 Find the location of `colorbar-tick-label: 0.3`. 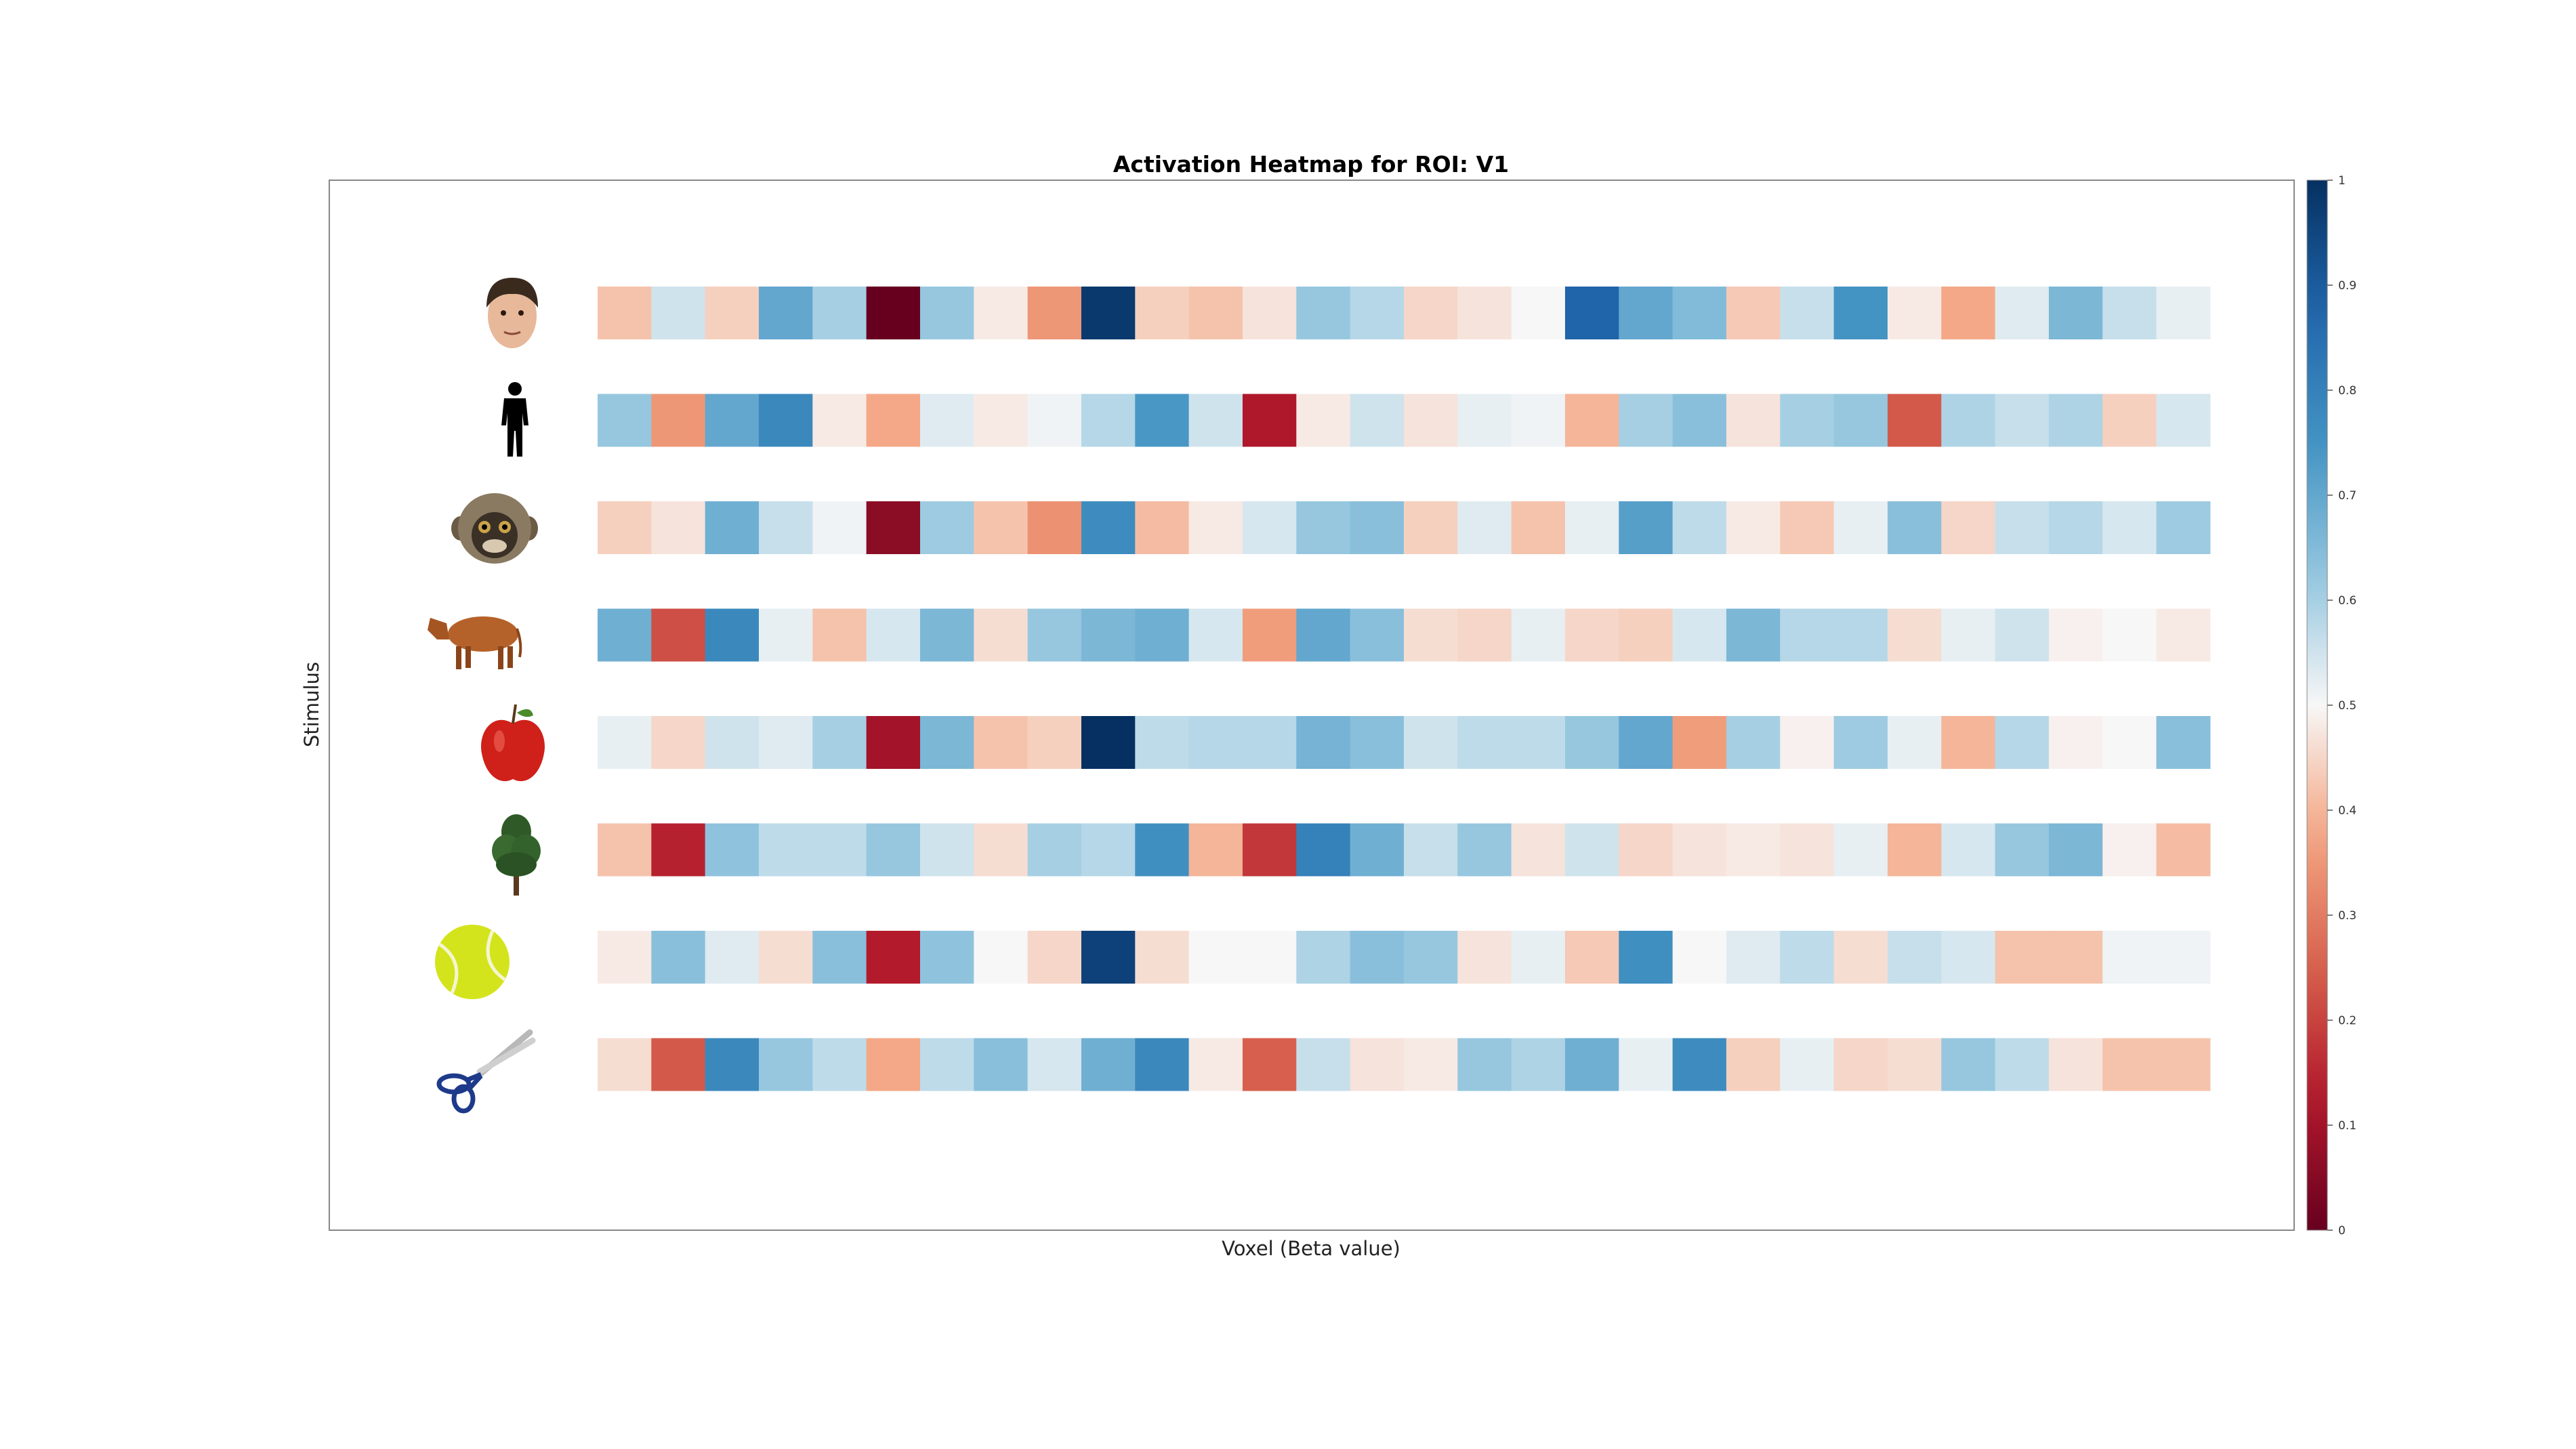

colorbar-tick-label: 0.3 is located at coordinates (2347, 916).